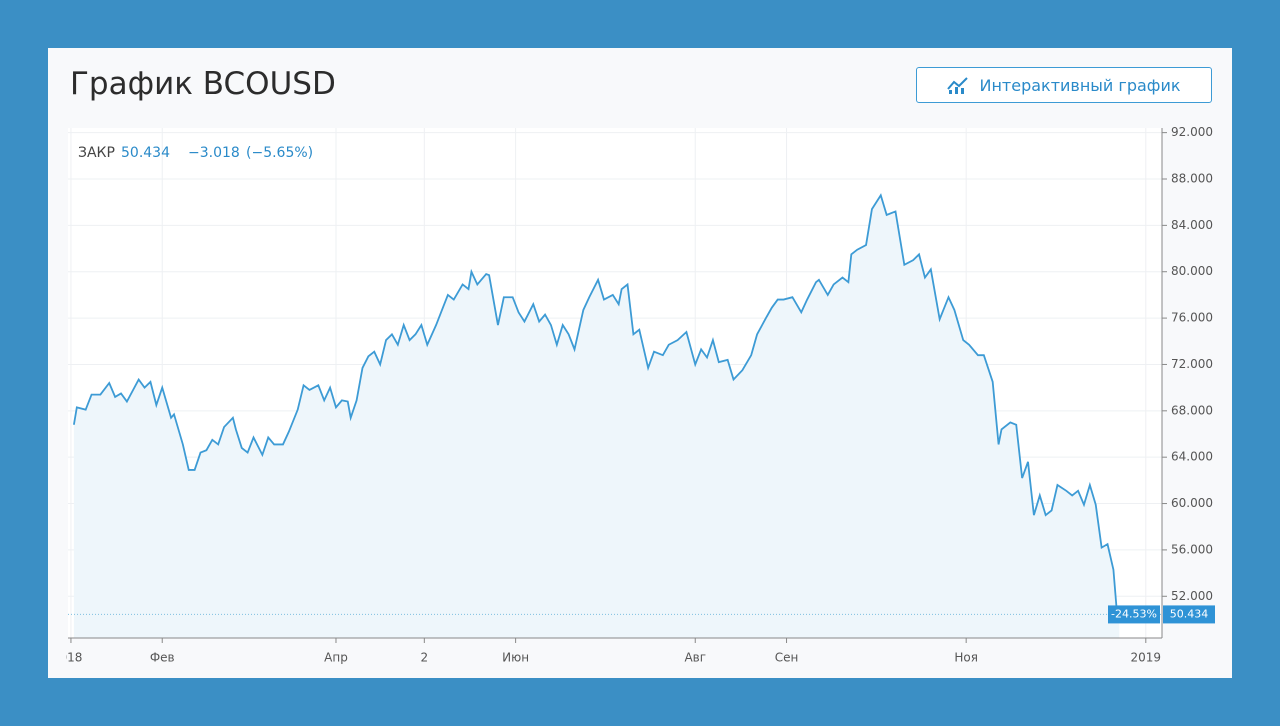  What do you see at coordinates (958, 85) in the screenshot?
I see `chart-icon` at bounding box center [958, 85].